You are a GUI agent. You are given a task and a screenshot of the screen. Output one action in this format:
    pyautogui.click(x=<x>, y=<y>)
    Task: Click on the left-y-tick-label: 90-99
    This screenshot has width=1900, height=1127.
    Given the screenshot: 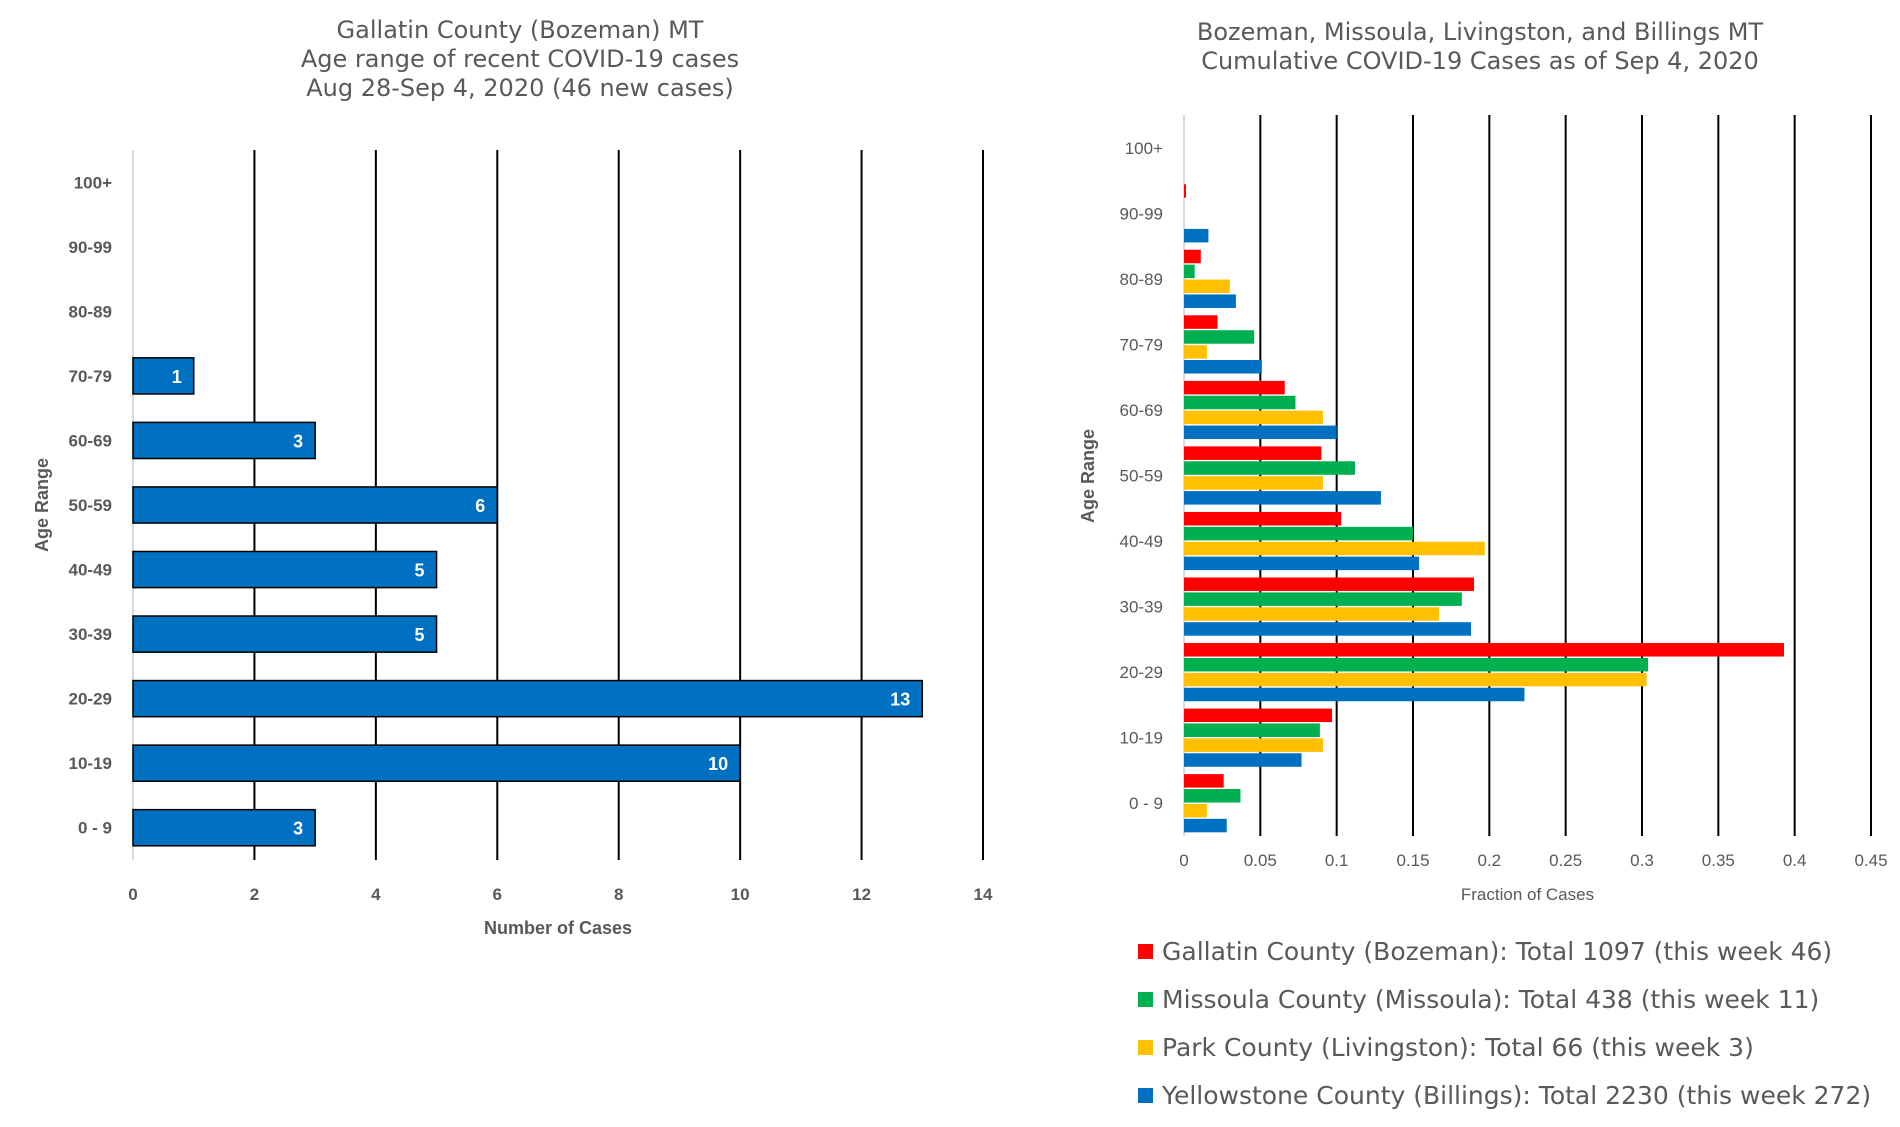 What is the action you would take?
    pyautogui.click(x=90, y=247)
    